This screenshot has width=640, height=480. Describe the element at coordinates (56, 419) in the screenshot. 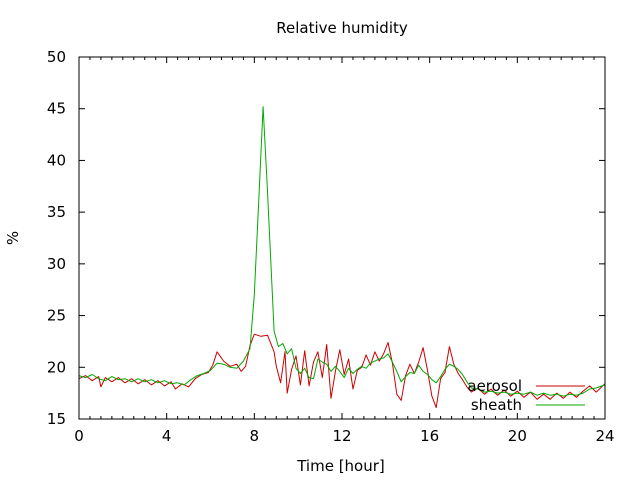

I see `y-tick-label: 15` at that location.